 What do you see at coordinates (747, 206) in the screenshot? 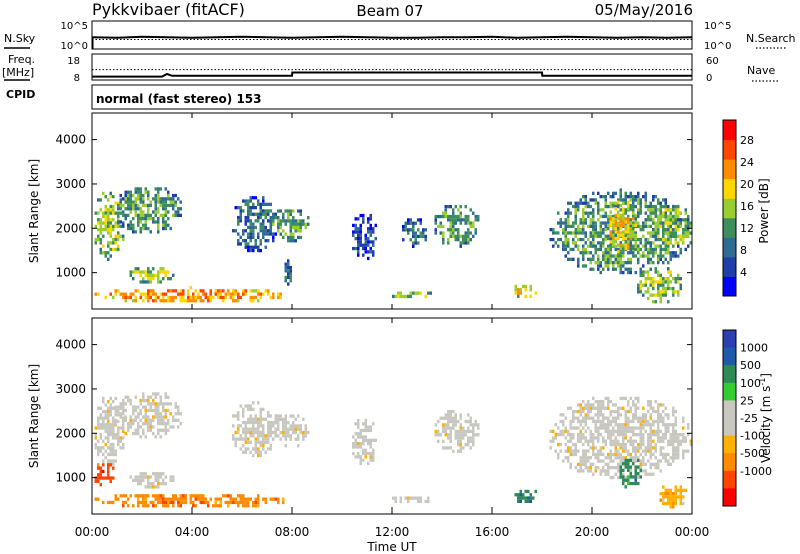
I see `power-colorbar-tick-3: 16` at bounding box center [747, 206].